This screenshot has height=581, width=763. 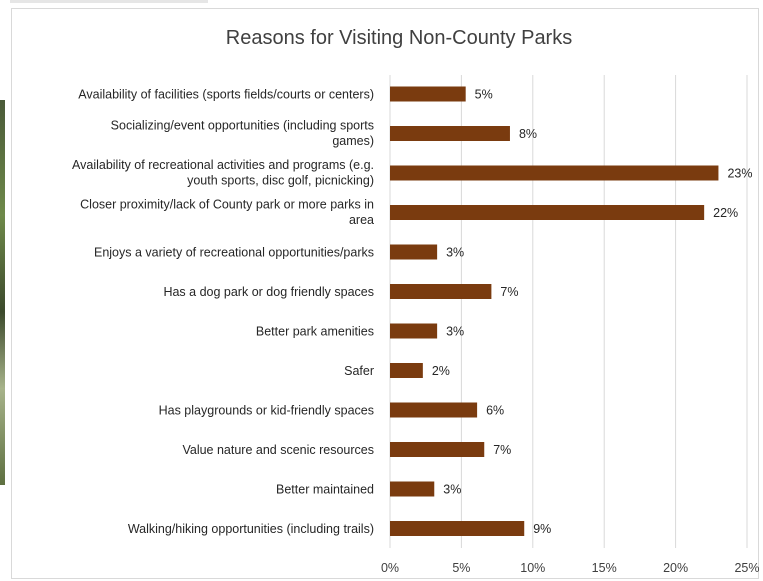 What do you see at coordinates (266, 411) in the screenshot?
I see `category-label: Has playgrounds or kid-friendly spaces` at bounding box center [266, 411].